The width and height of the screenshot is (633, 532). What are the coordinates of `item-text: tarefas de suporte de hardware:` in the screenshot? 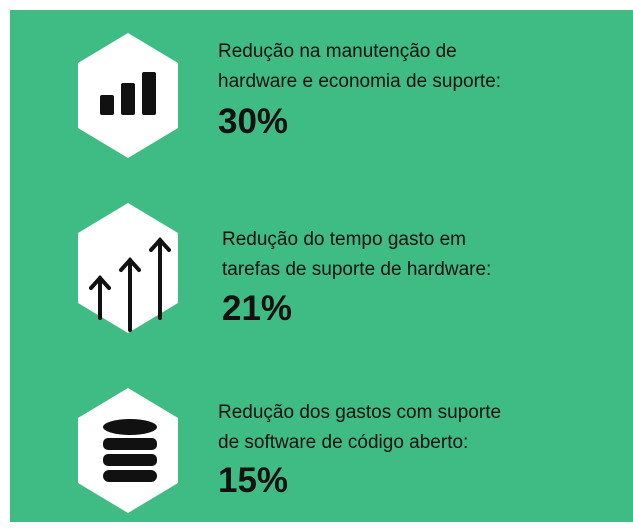 It's located at (356, 269).